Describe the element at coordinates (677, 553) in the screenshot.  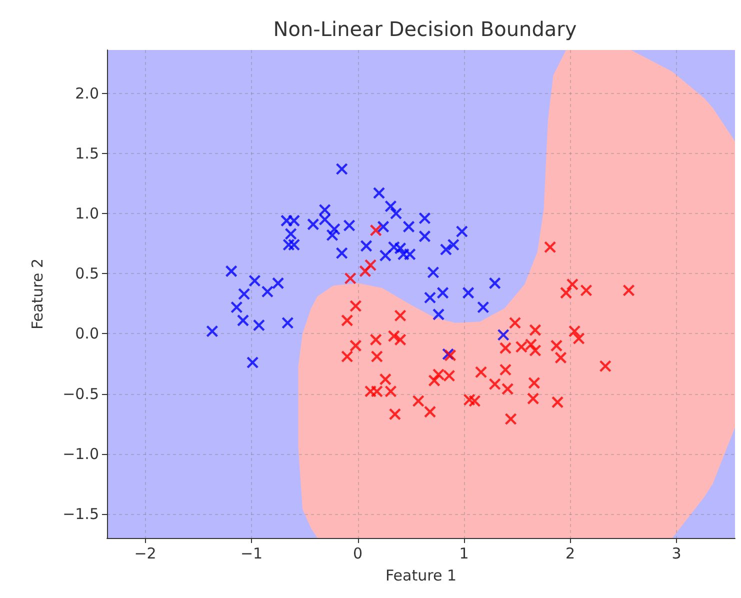
I see `x-tick-label: 3` at that location.